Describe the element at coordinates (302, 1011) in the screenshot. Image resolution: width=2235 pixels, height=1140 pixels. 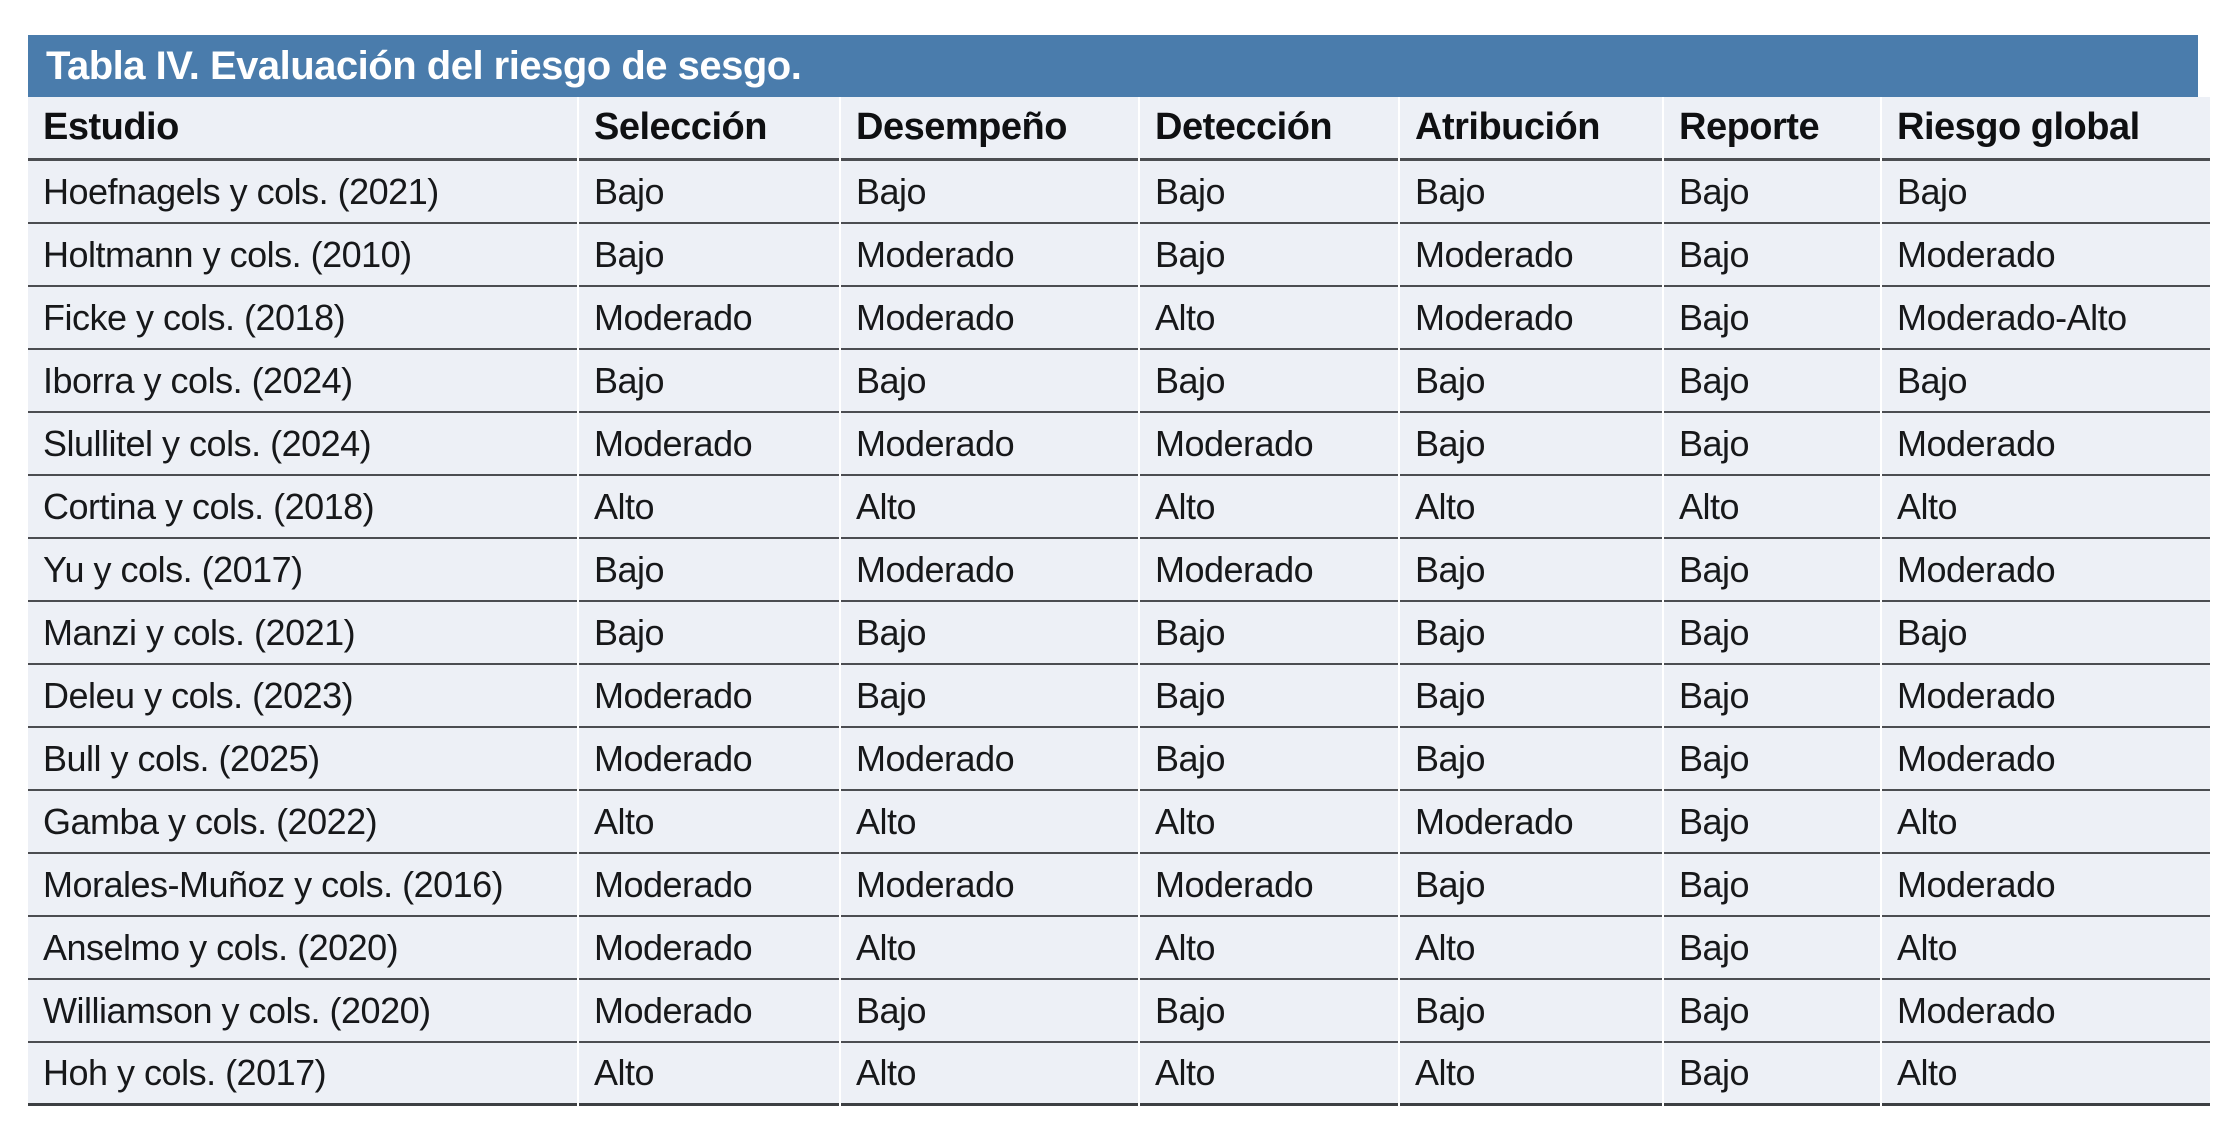
I see `study-cell: Williamson y cols. (2020)` at that location.